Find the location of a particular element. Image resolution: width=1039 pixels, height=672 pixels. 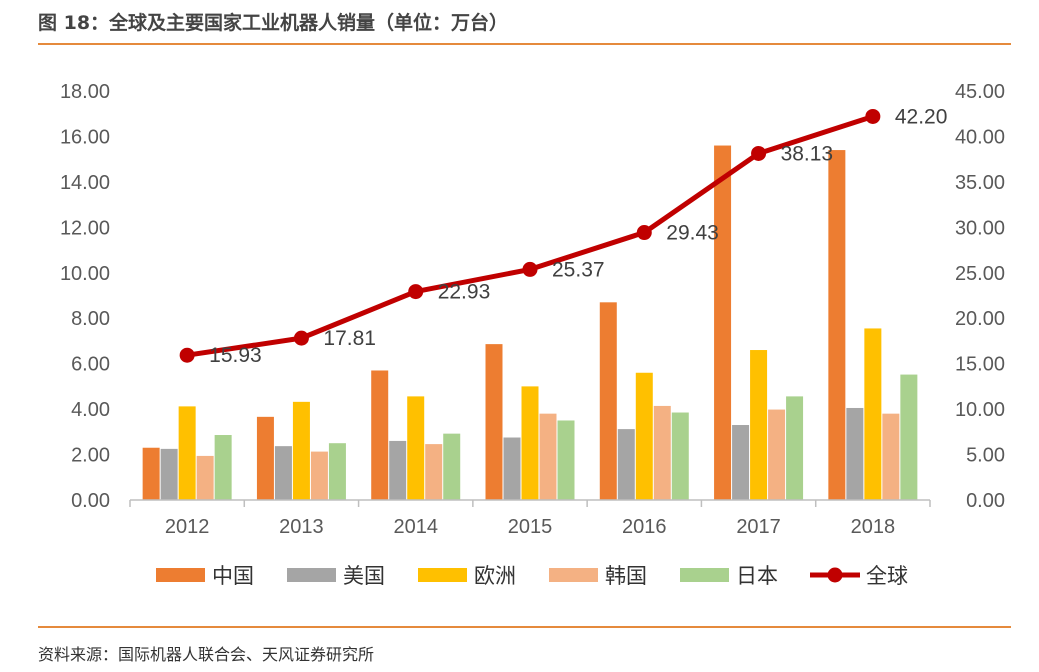

bar-中国-2017 is located at coordinates (723, 323).